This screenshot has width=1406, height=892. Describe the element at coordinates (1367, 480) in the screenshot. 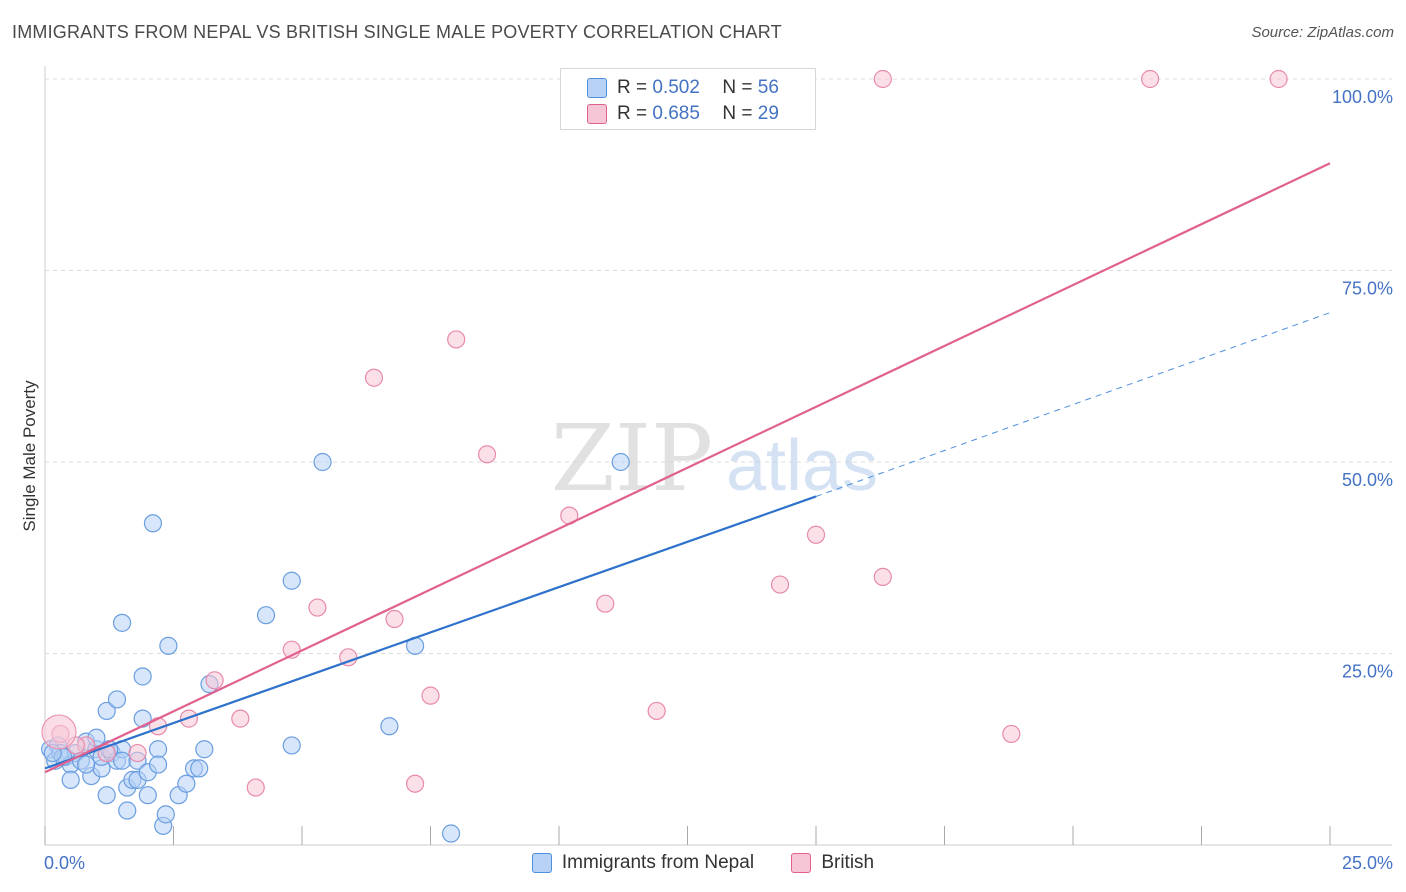

I see `y-tick-label: 50.0%` at that location.